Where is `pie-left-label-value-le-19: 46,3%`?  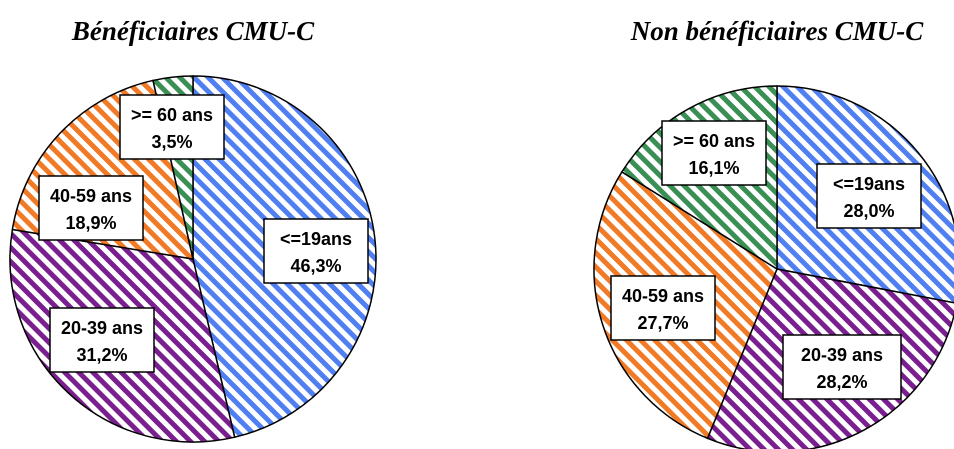 pie-left-label-value-le-19: 46,3% is located at coordinates (315, 266).